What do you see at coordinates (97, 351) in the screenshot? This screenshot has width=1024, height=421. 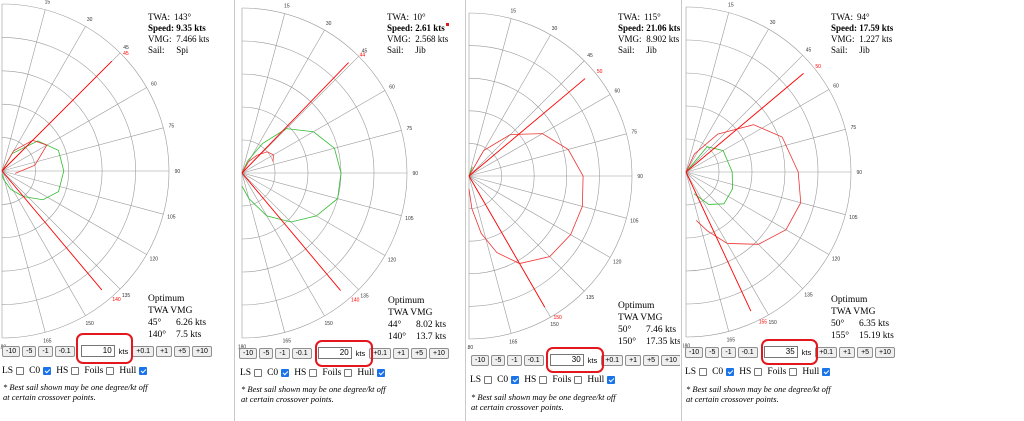 I see `wind-speed-input: 10` at bounding box center [97, 351].